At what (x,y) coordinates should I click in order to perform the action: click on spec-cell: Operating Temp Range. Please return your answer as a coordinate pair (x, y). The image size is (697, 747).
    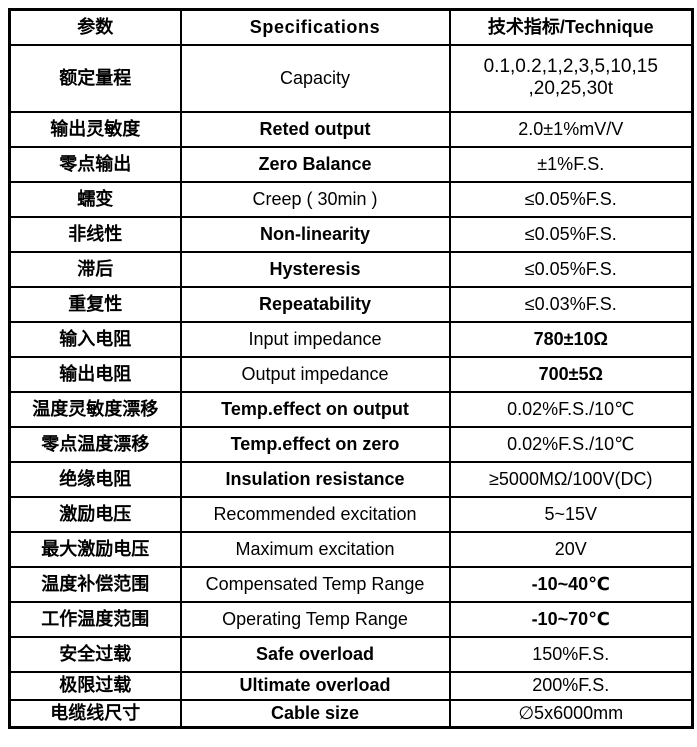
    Looking at the image, I should click on (315, 619).